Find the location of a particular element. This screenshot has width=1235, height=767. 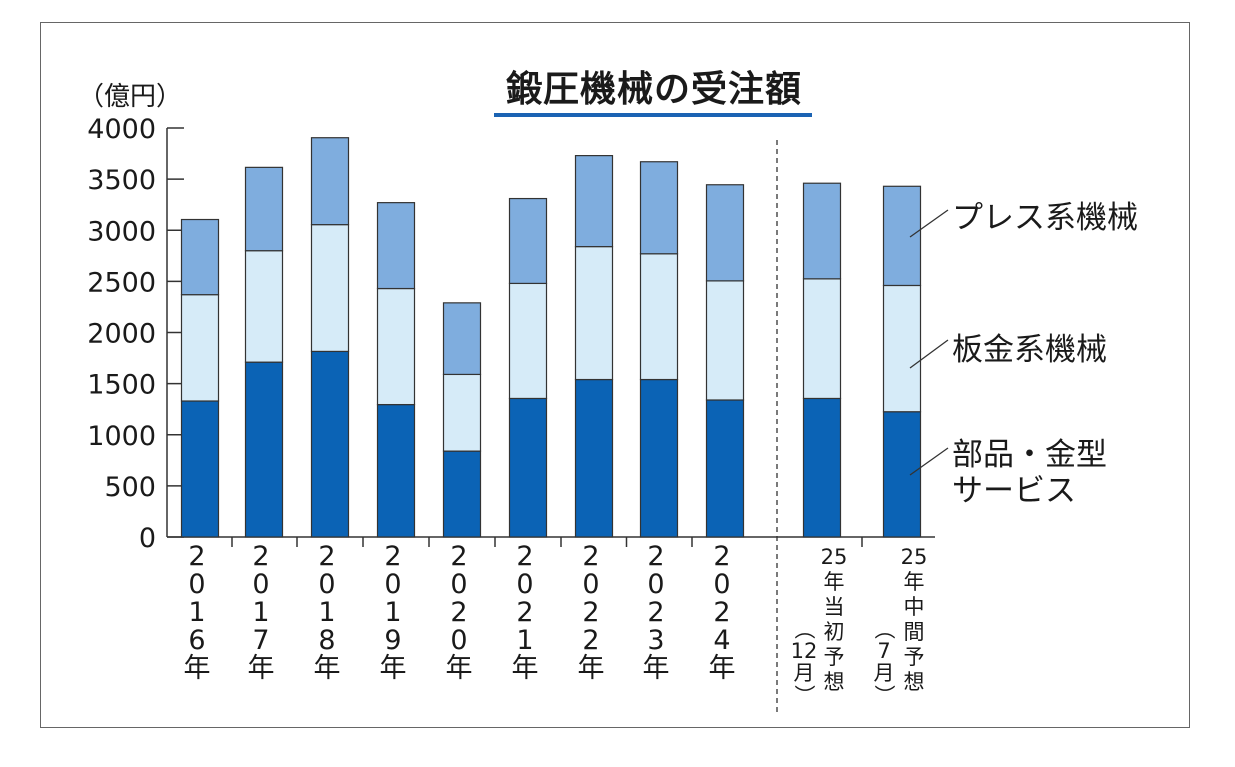

x-label-char: 4 is located at coordinates (721, 640).